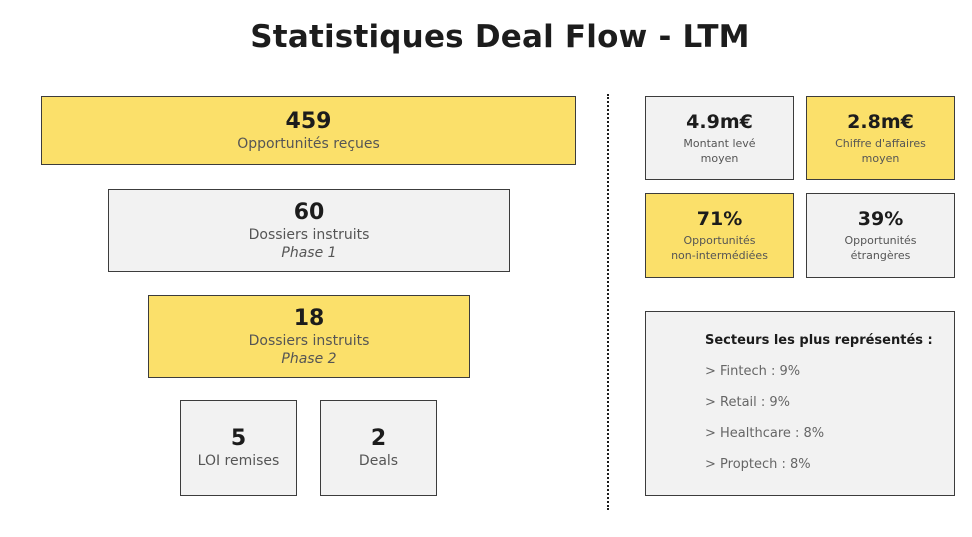  I want to click on deals-box: 2 Deals, so click(378, 448).